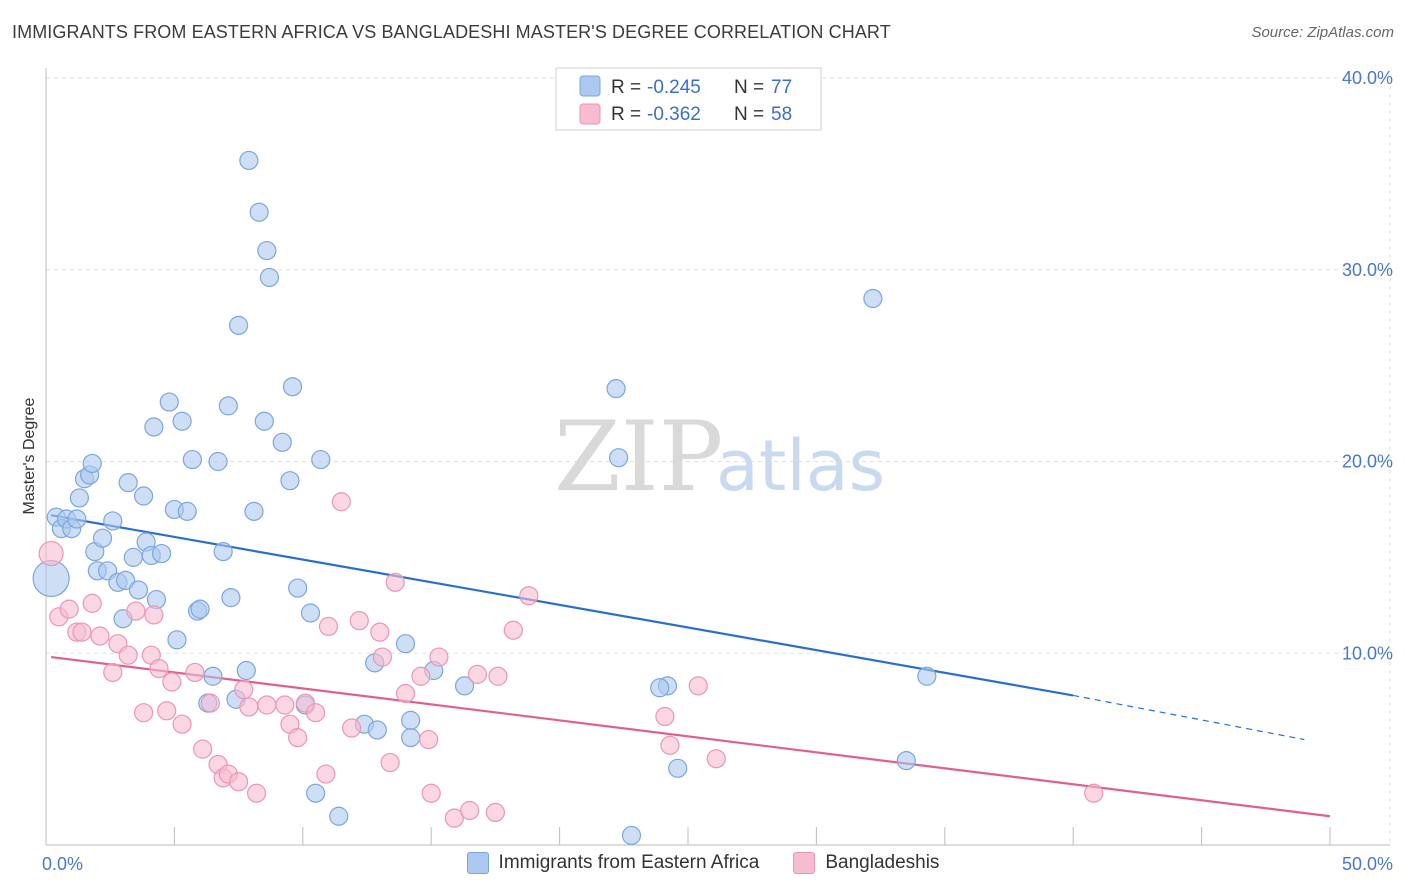 The height and width of the screenshot is (892, 1406). Describe the element at coordinates (629, 862) in the screenshot. I see `legend-label-eastern-africa: Immigrants from Eastern Africa` at that location.